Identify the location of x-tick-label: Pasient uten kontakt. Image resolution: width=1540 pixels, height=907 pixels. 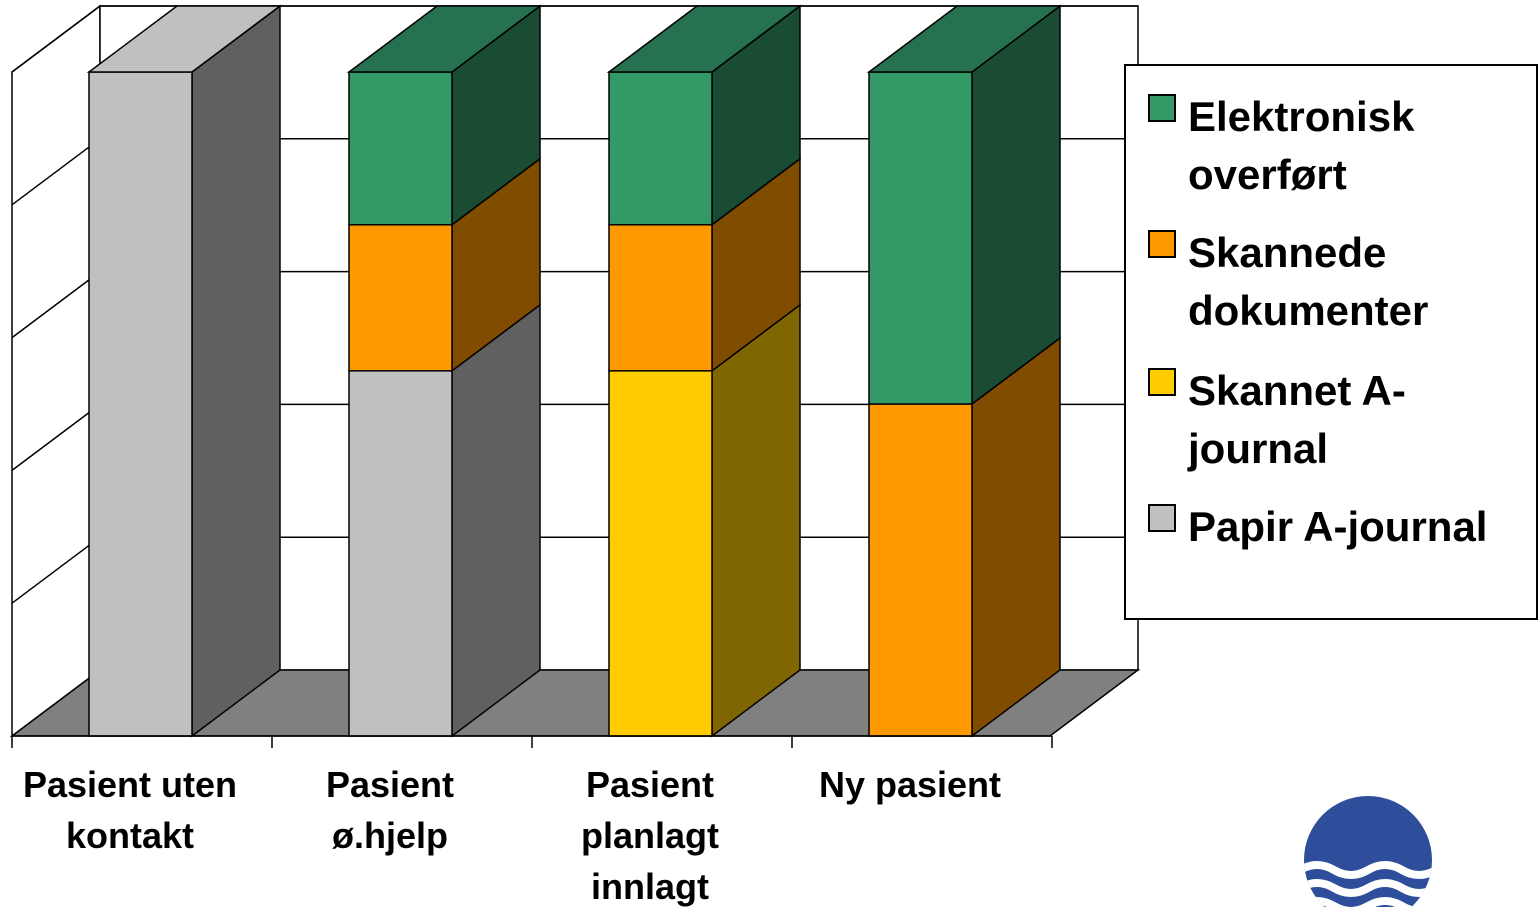
(130, 810).